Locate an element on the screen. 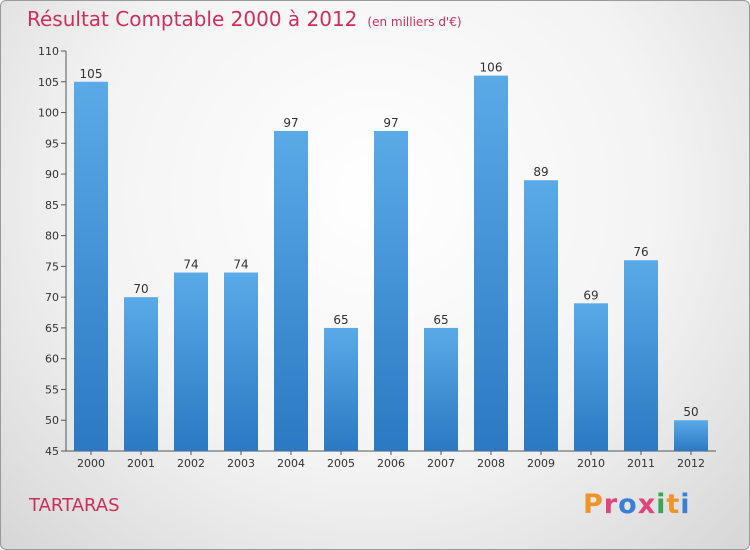 The width and height of the screenshot is (750, 550). logo-letter: t is located at coordinates (673, 504).